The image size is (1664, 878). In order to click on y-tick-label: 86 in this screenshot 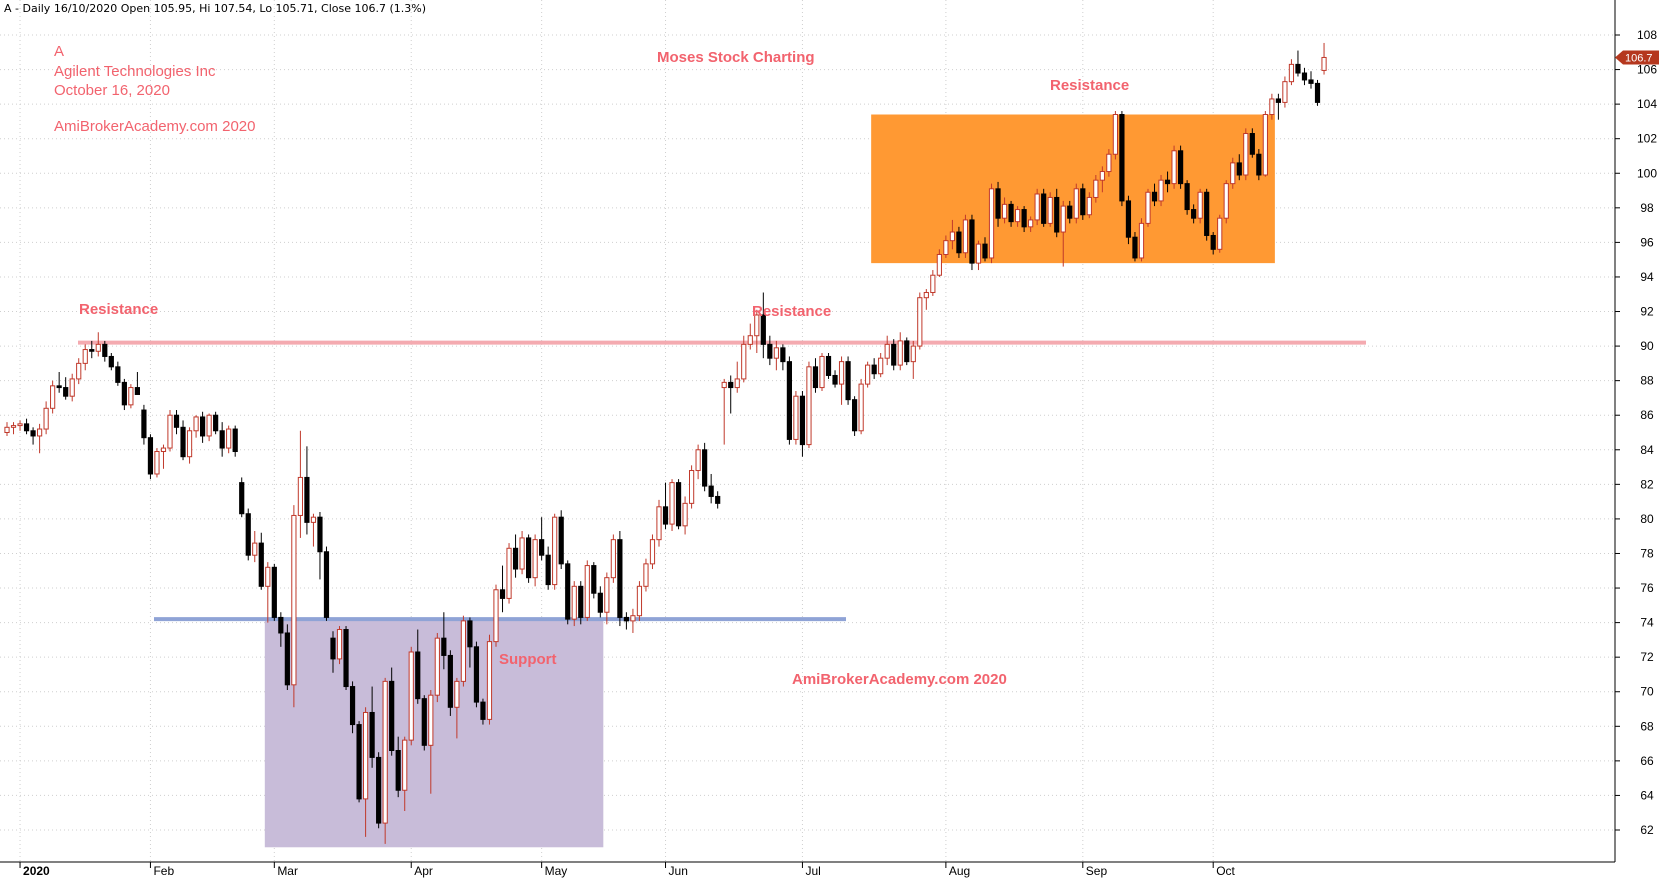, I will do `click(1647, 415)`.